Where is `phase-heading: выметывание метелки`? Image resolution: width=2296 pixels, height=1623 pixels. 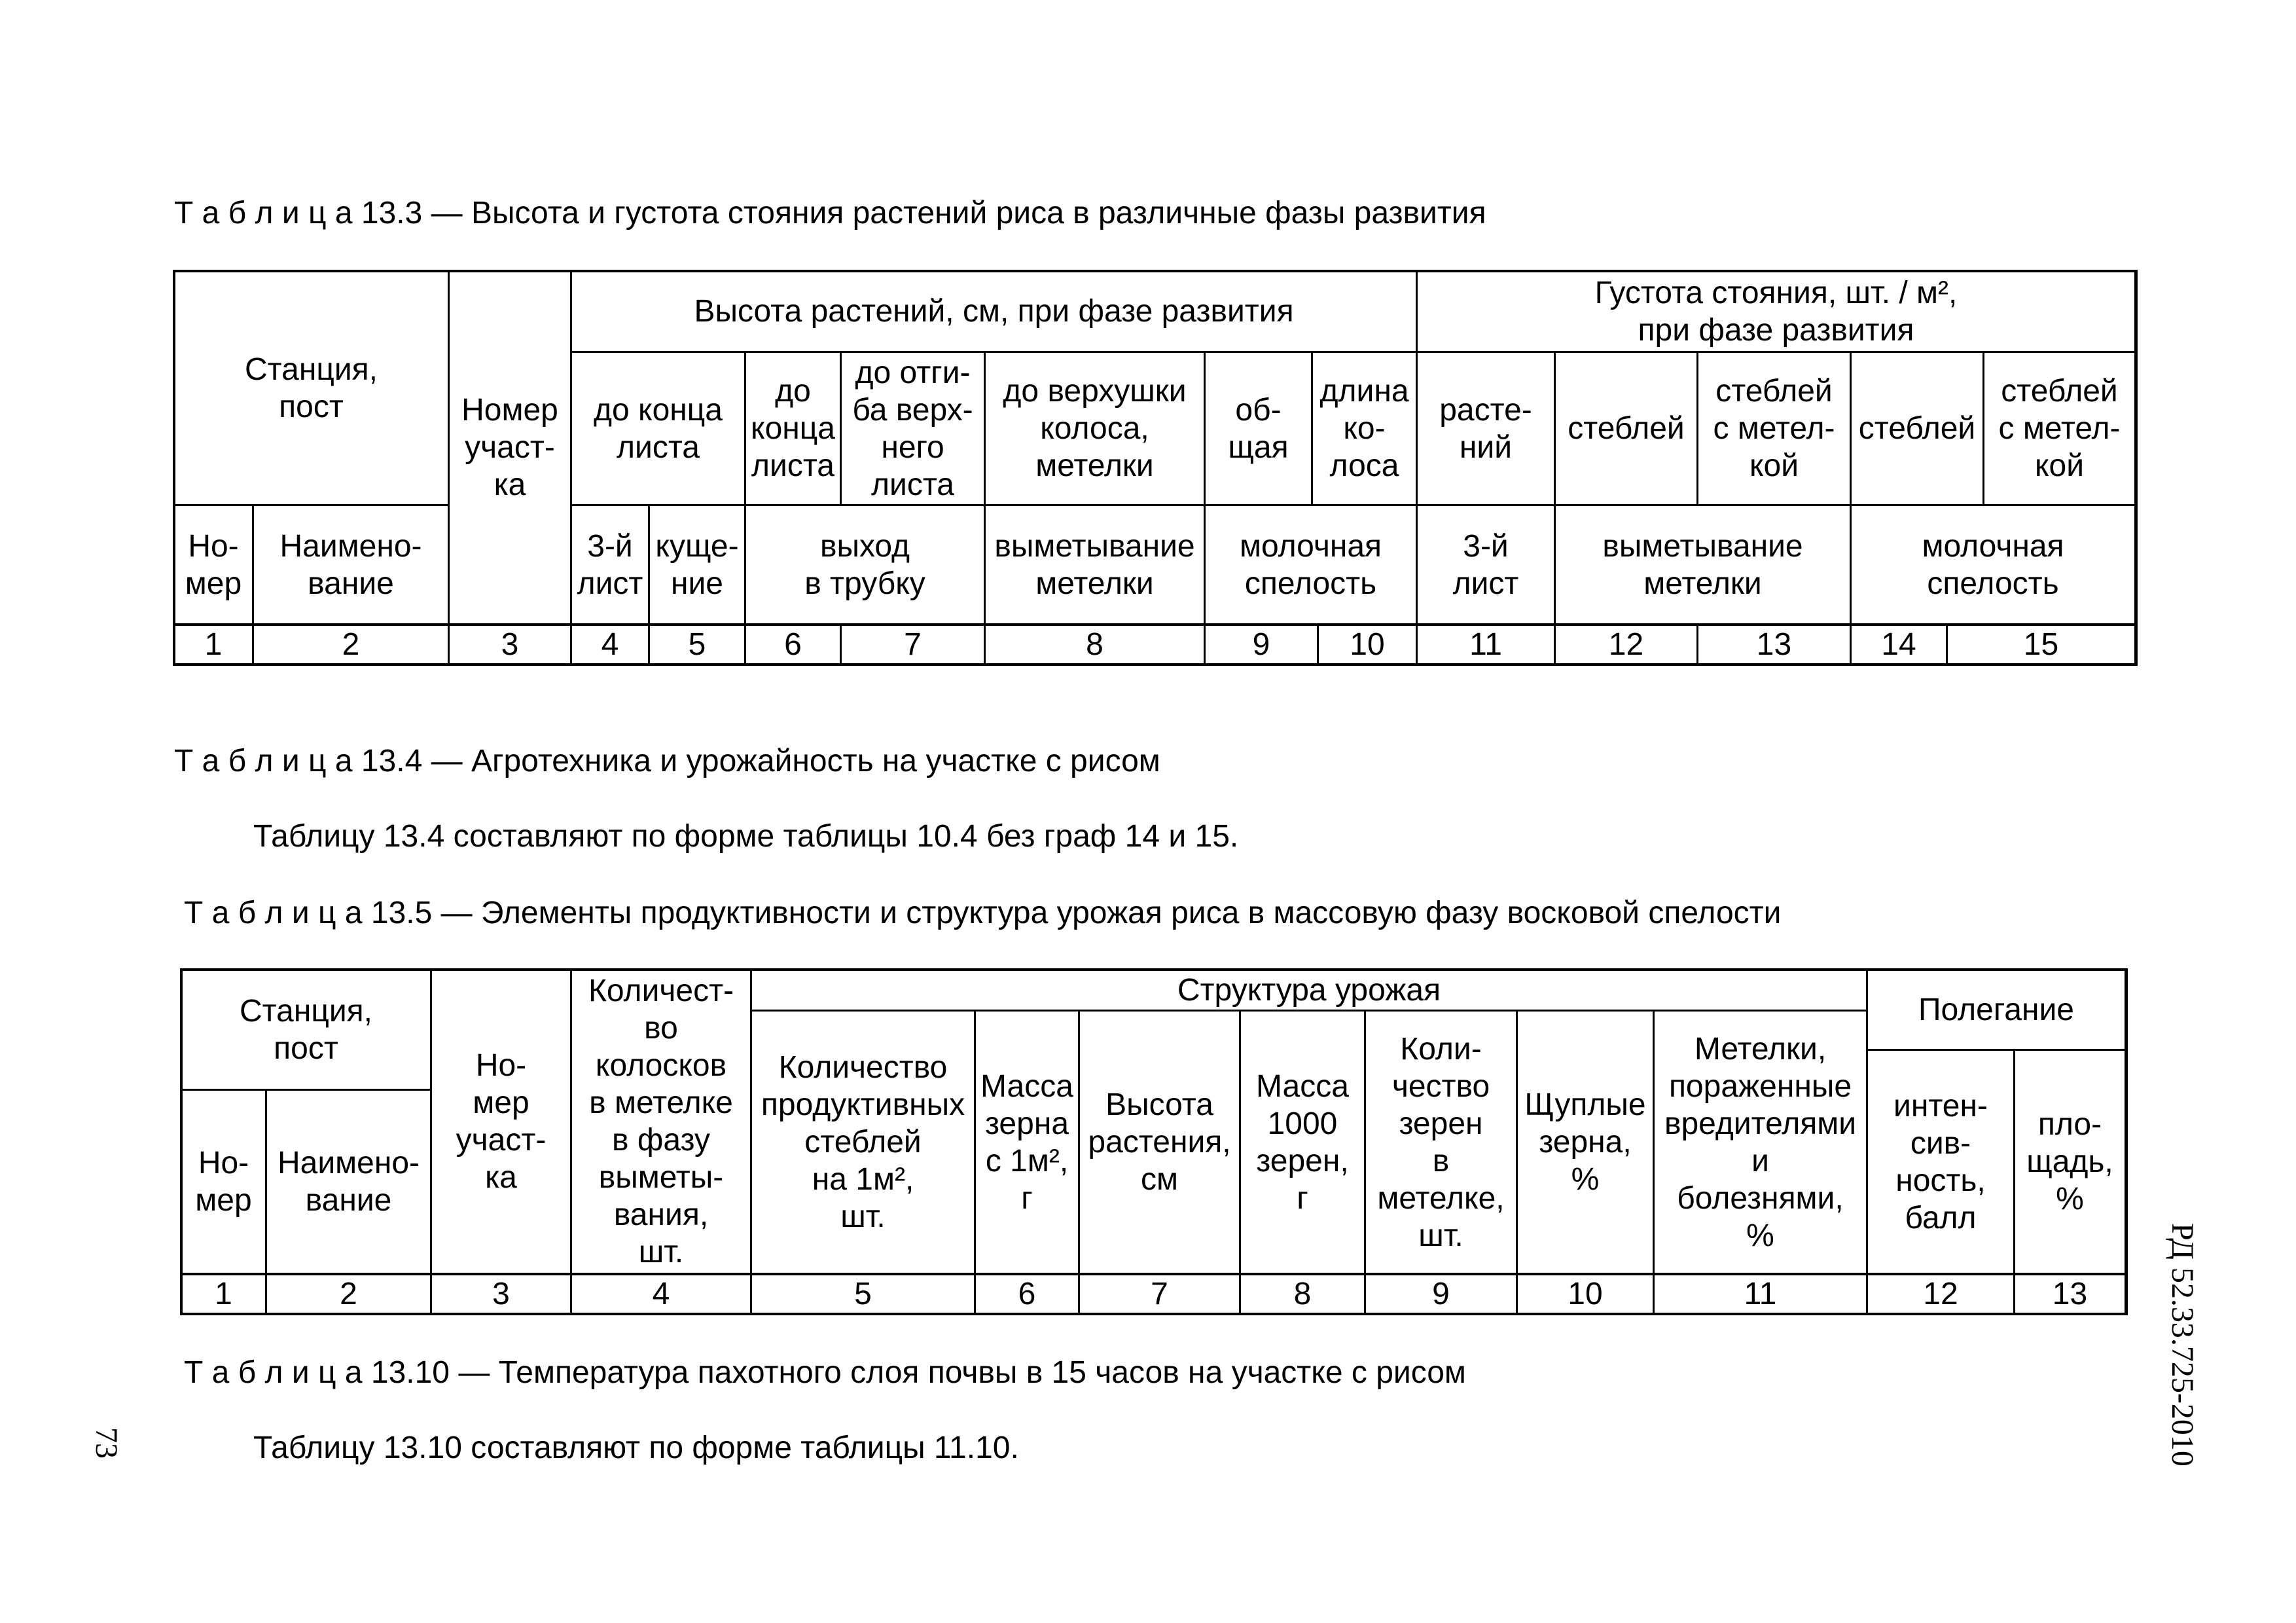 phase-heading: выметывание метелки is located at coordinates (1094, 565).